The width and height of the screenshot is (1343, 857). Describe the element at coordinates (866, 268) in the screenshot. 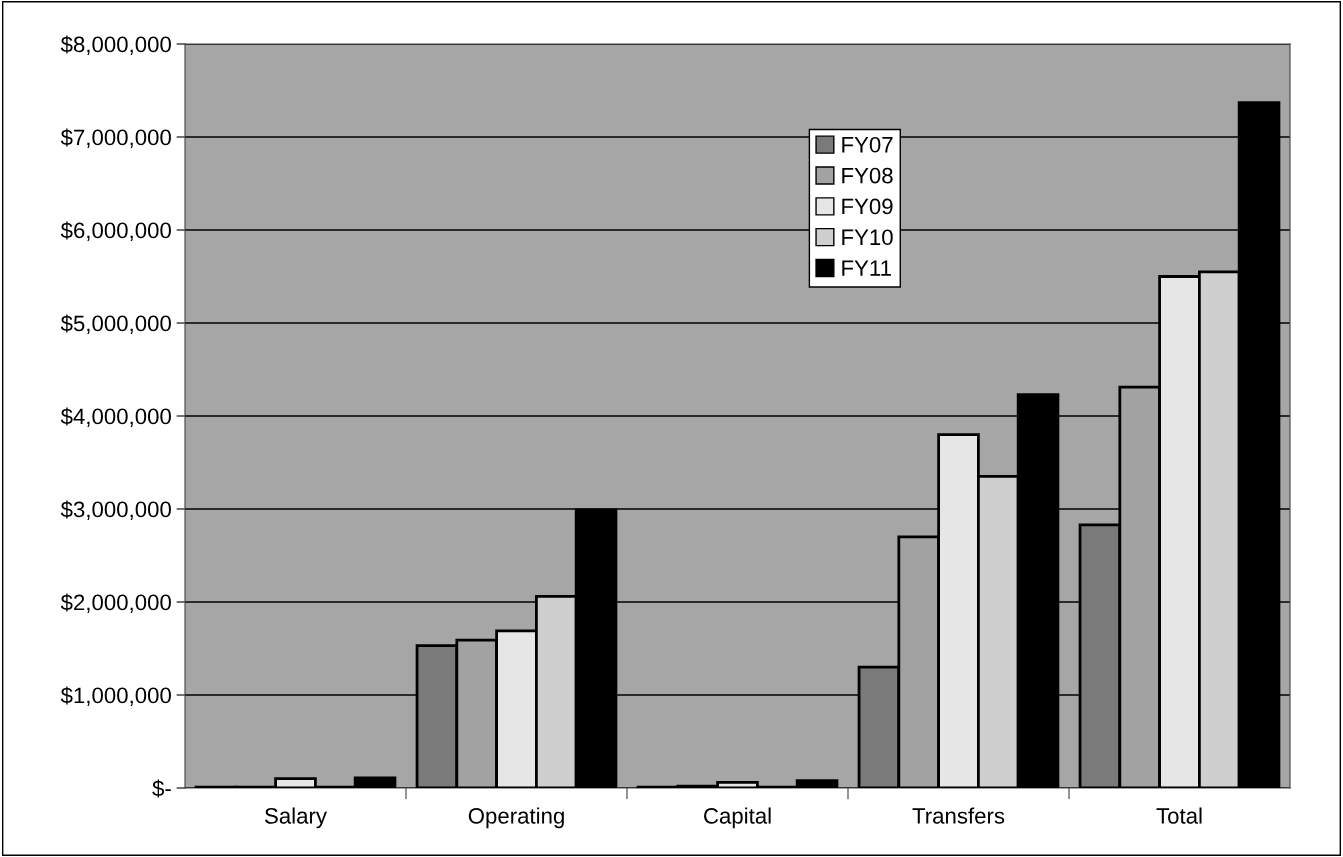

I see `legend-label: FY11` at that location.